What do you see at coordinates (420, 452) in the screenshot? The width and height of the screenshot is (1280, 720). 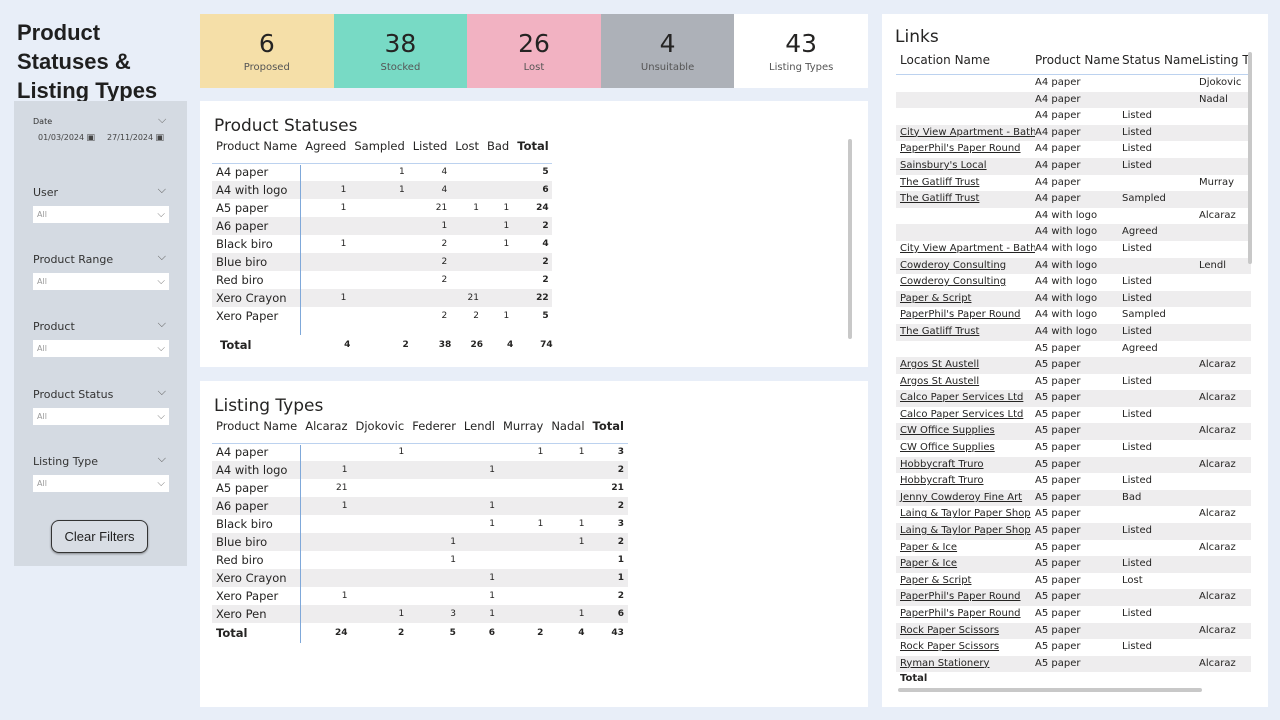 I see `table-row: A4 paper 1 1 1 3` at bounding box center [420, 452].